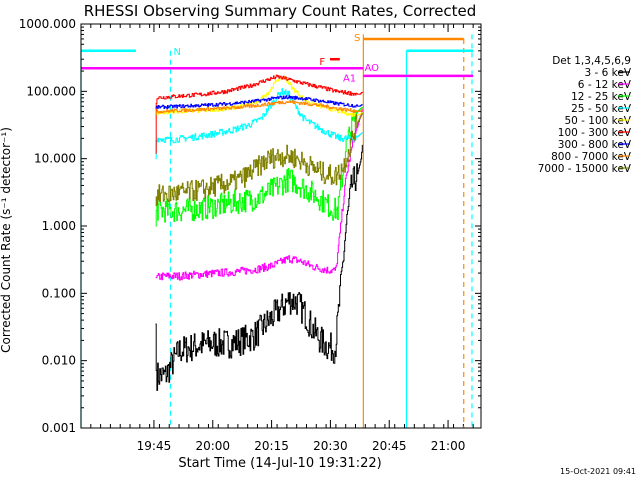 Image resolution: width=640 pixels, height=480 pixels. What do you see at coordinates (59, 361) in the screenshot?
I see `y-tick-label: 0.010` at bounding box center [59, 361].